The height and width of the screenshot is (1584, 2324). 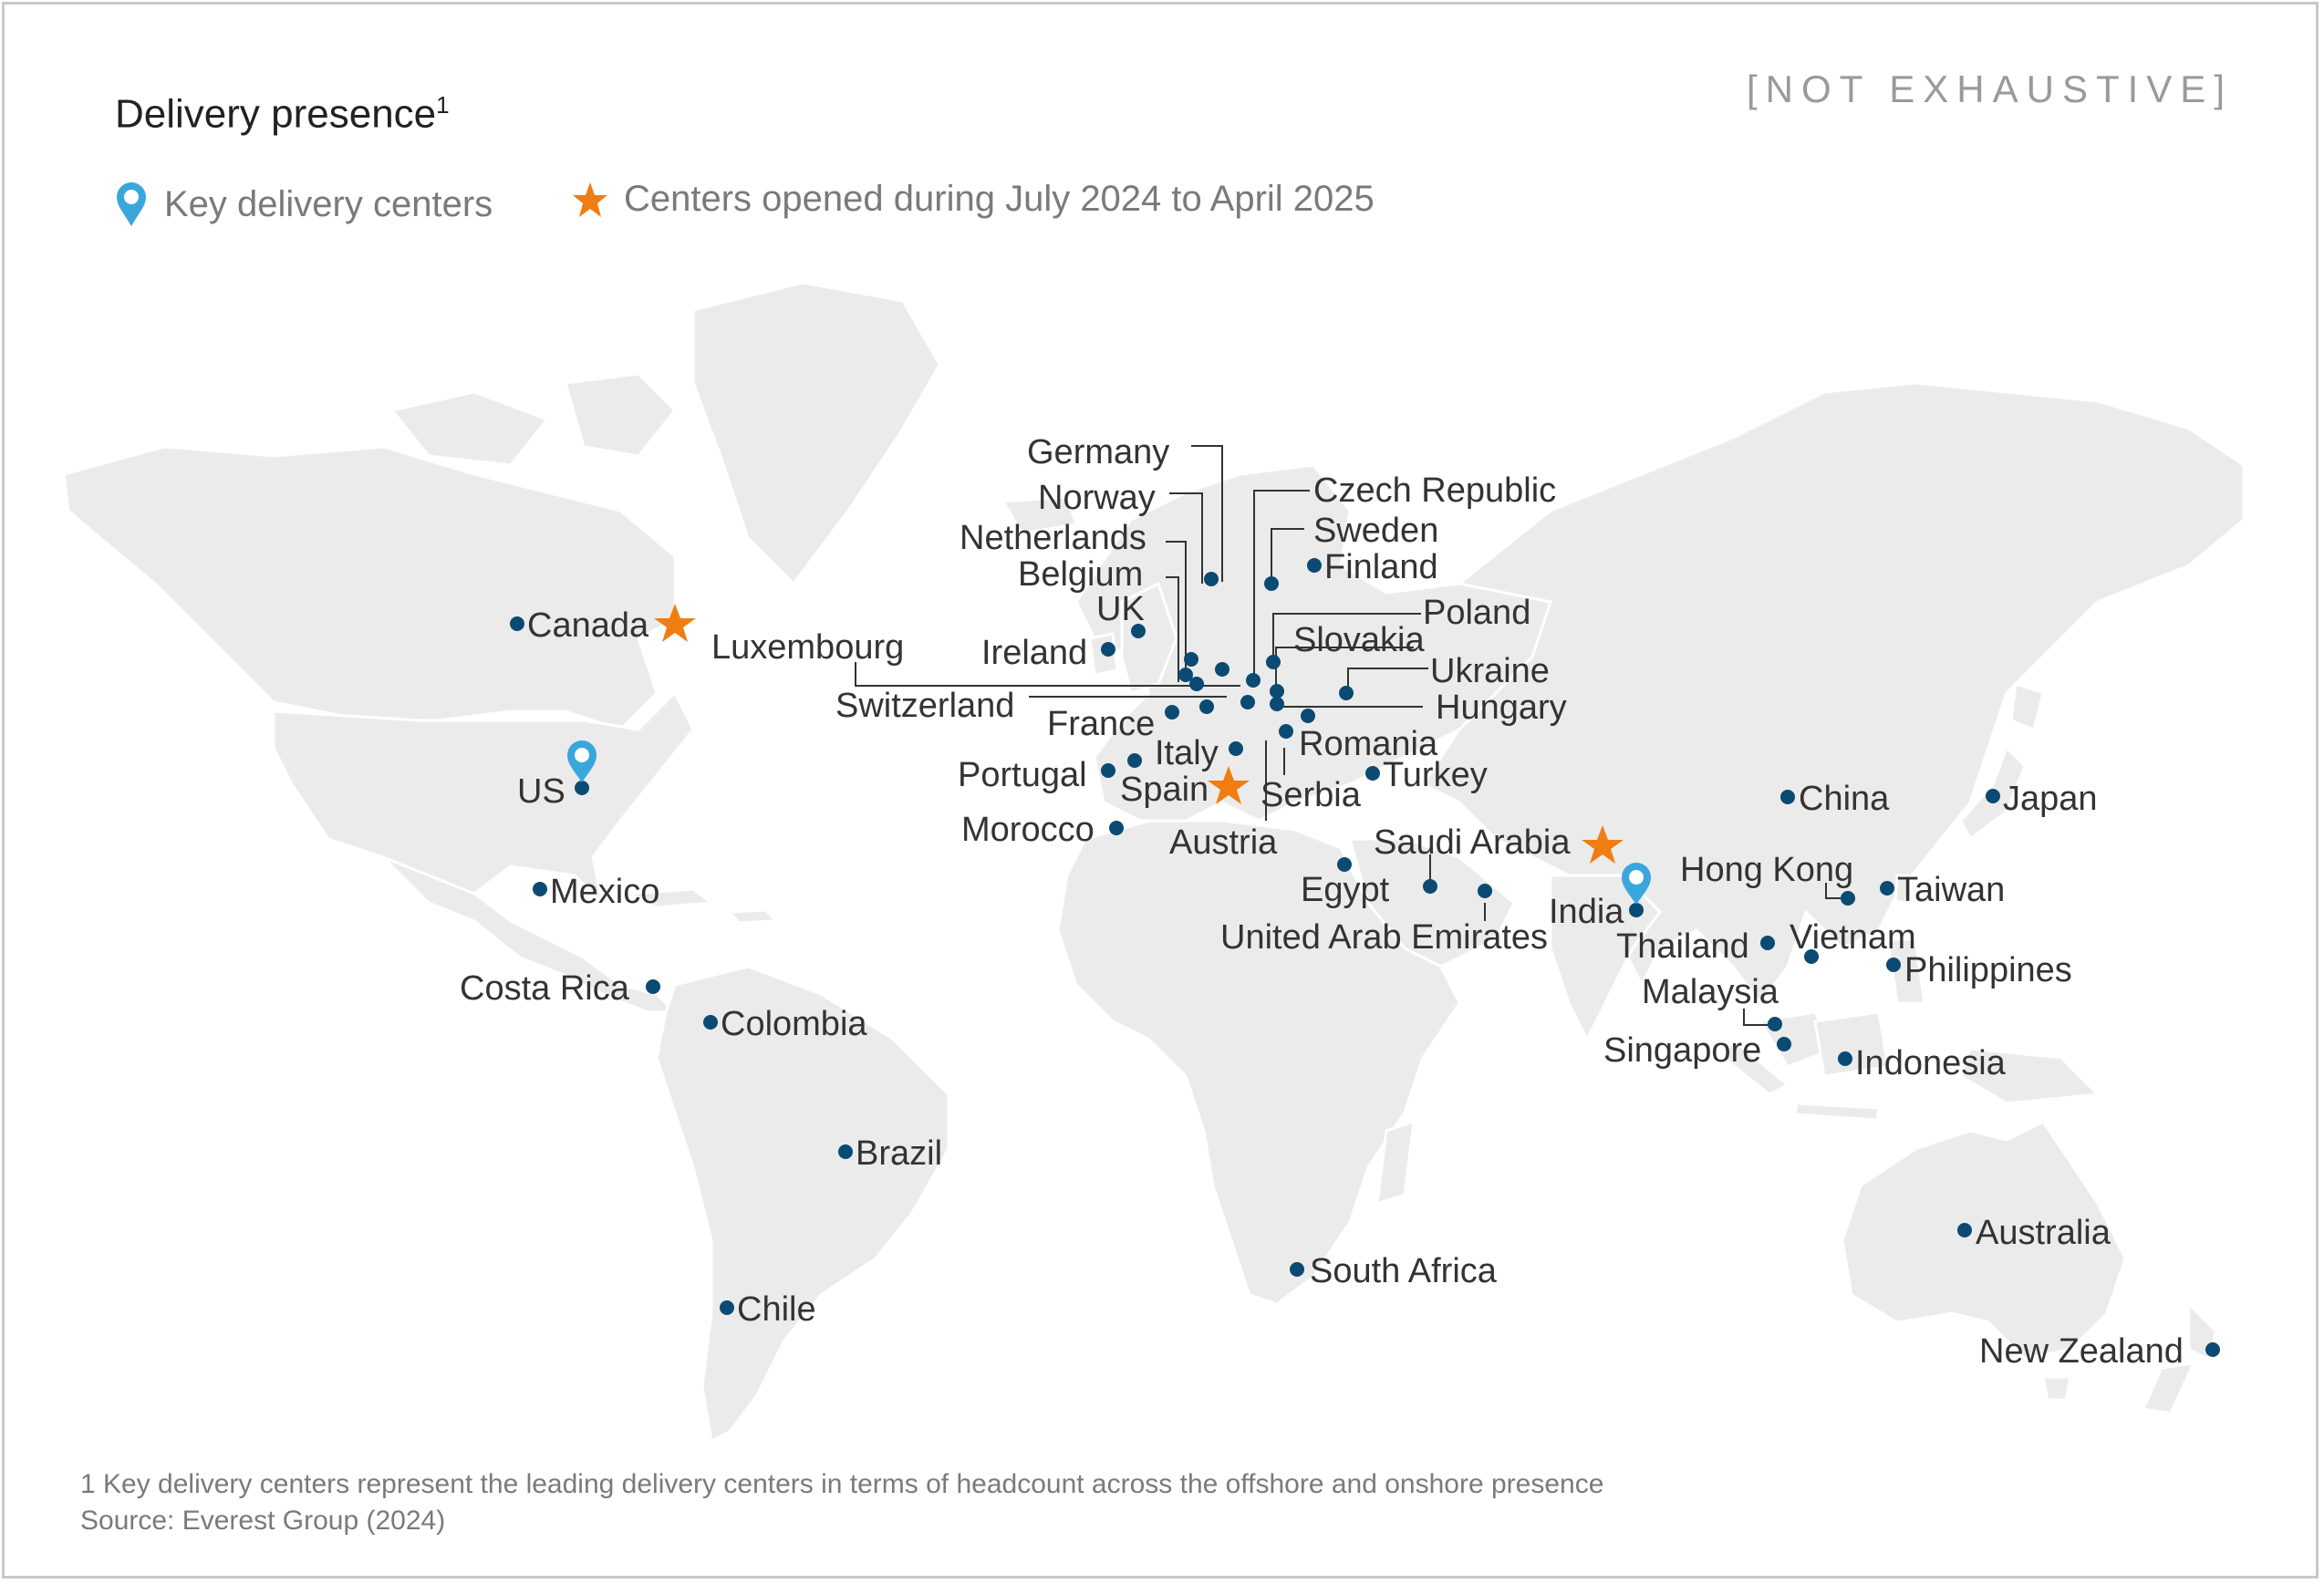 What do you see at coordinates (1185, 675) in the screenshot?
I see `location-dot-belgium` at bounding box center [1185, 675].